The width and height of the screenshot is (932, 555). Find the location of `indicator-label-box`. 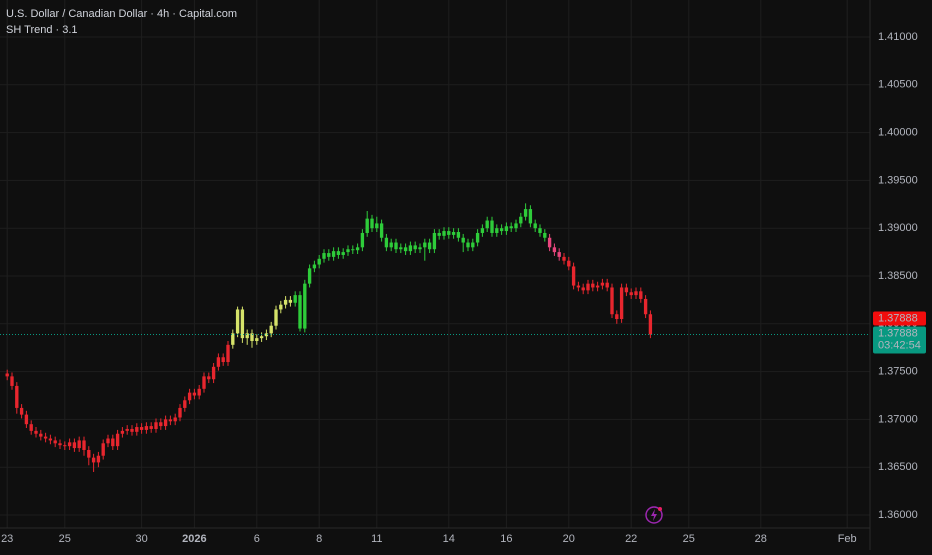

indicator-label-box is located at coordinates (899, 318).